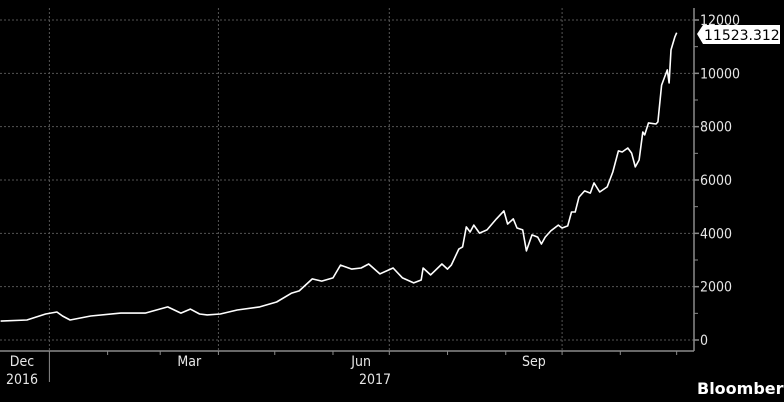  I want to click on x-year-label: 2016, so click(22, 380).